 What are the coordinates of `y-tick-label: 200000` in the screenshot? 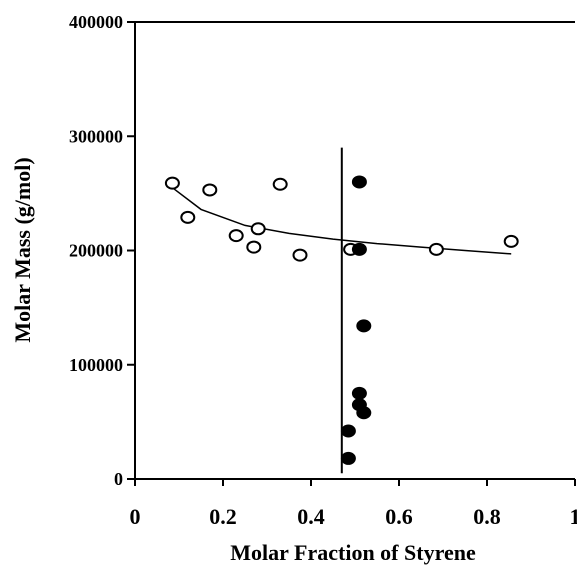 It's located at (96, 251).